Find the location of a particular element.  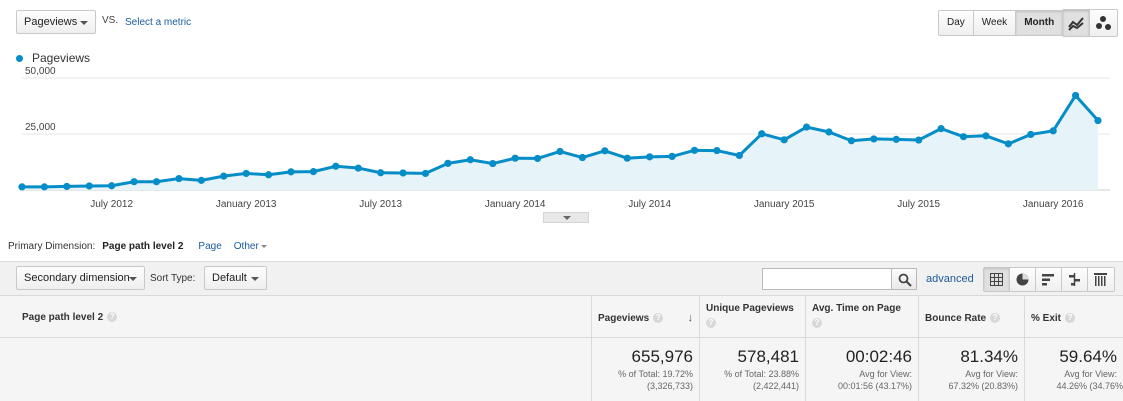

performance-view-button is located at coordinates (1049, 279).